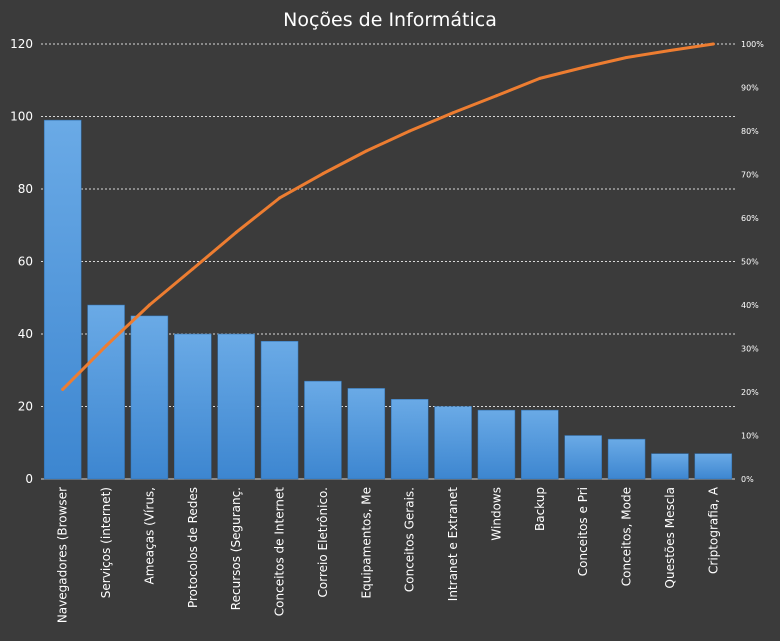 Image resolution: width=780 pixels, height=641 pixels. Describe the element at coordinates (193, 547) in the screenshot. I see `category-label: Protocolos de Redes` at that location.